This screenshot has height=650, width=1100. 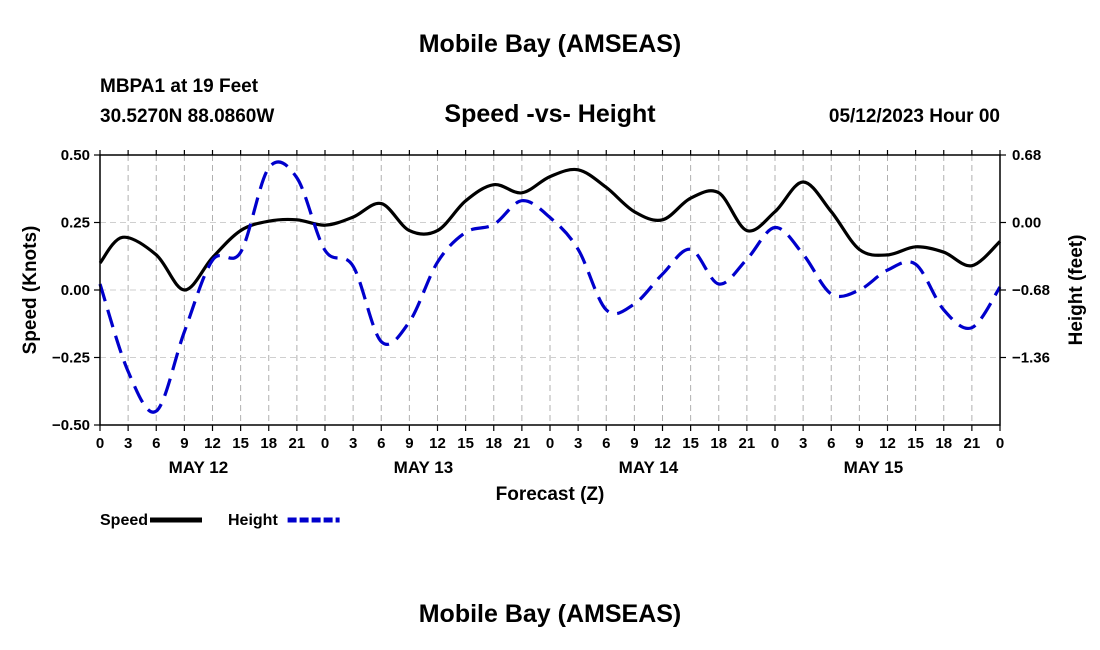 What do you see at coordinates (649, 467) in the screenshot?
I see `x-day-label: MAY 14` at bounding box center [649, 467].